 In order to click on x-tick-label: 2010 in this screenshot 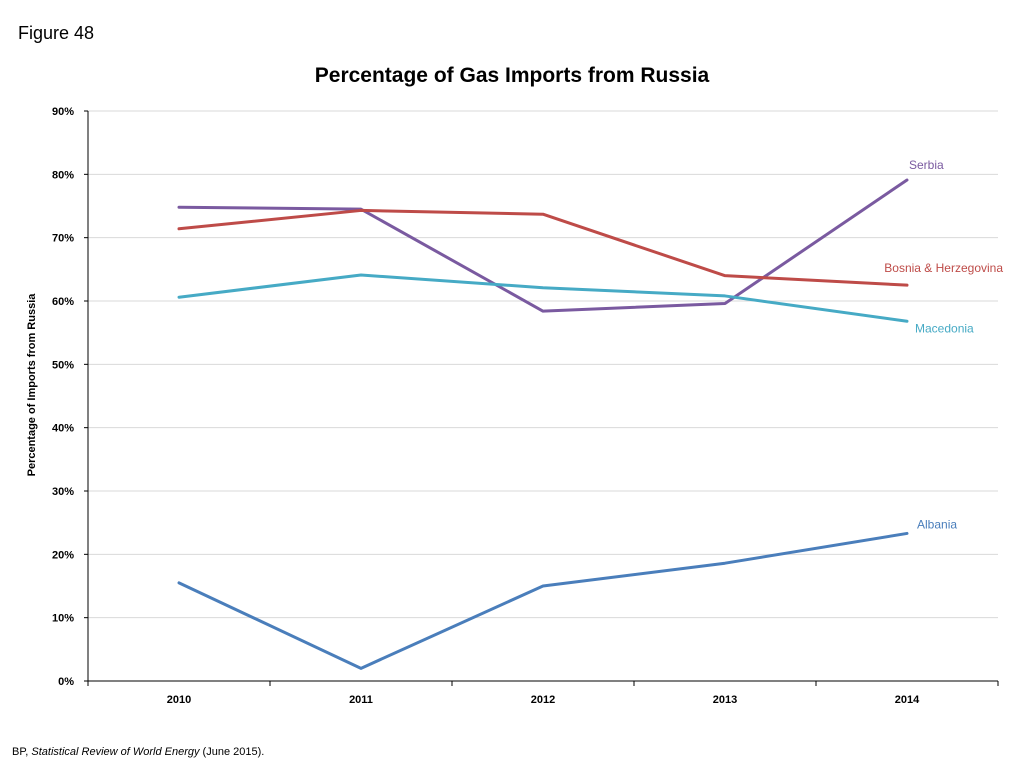, I will do `click(179, 700)`.